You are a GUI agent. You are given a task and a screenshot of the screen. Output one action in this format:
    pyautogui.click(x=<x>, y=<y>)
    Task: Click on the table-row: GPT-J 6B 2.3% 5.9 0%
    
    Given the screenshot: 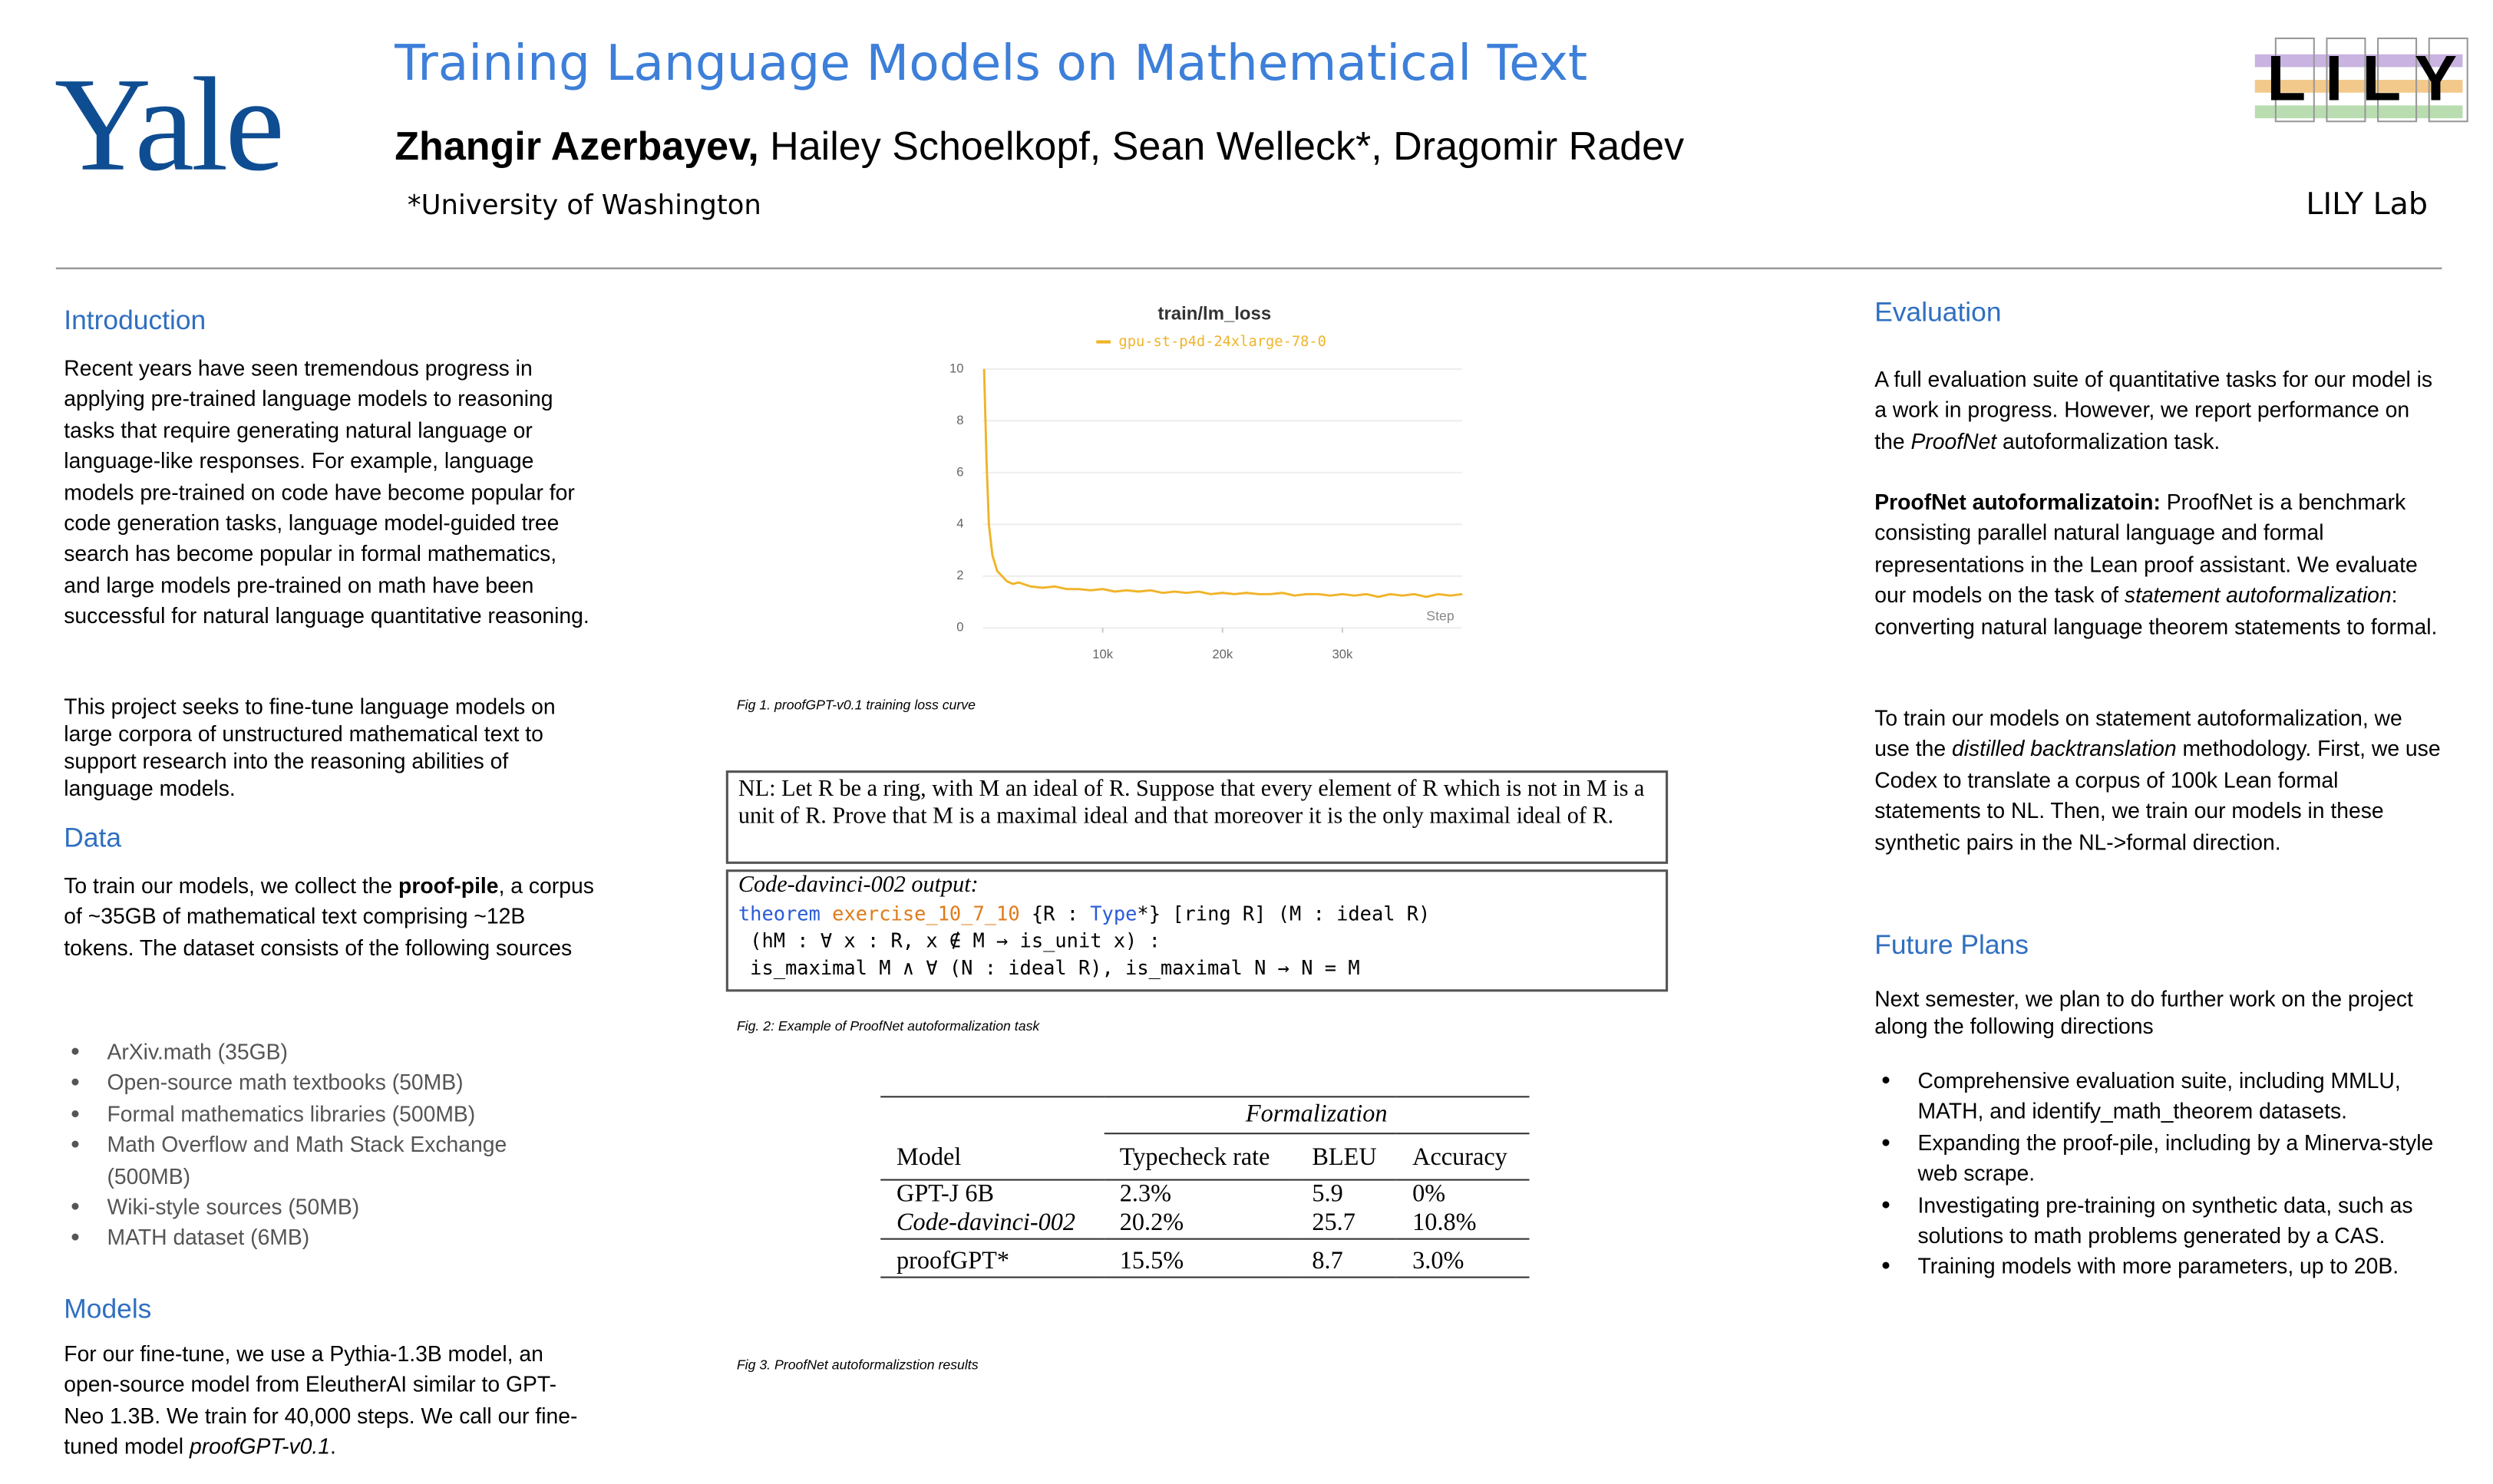 What is the action you would take?
    pyautogui.click(x=1204, y=1195)
    